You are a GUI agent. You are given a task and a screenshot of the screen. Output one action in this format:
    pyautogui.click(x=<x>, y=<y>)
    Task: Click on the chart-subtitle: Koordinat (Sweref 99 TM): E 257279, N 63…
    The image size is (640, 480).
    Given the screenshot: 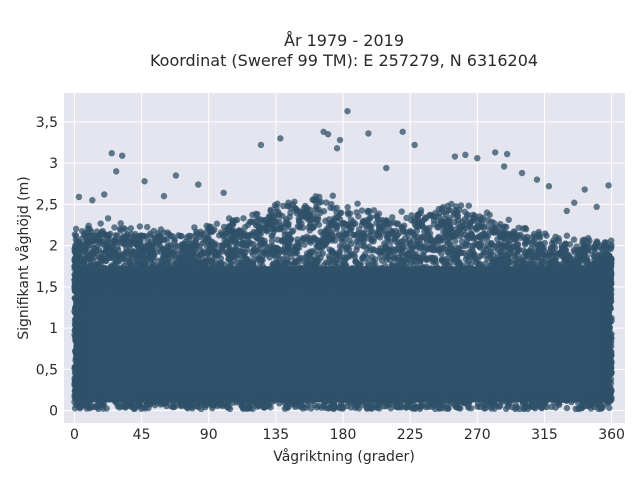 What is the action you would take?
    pyautogui.click(x=344, y=60)
    